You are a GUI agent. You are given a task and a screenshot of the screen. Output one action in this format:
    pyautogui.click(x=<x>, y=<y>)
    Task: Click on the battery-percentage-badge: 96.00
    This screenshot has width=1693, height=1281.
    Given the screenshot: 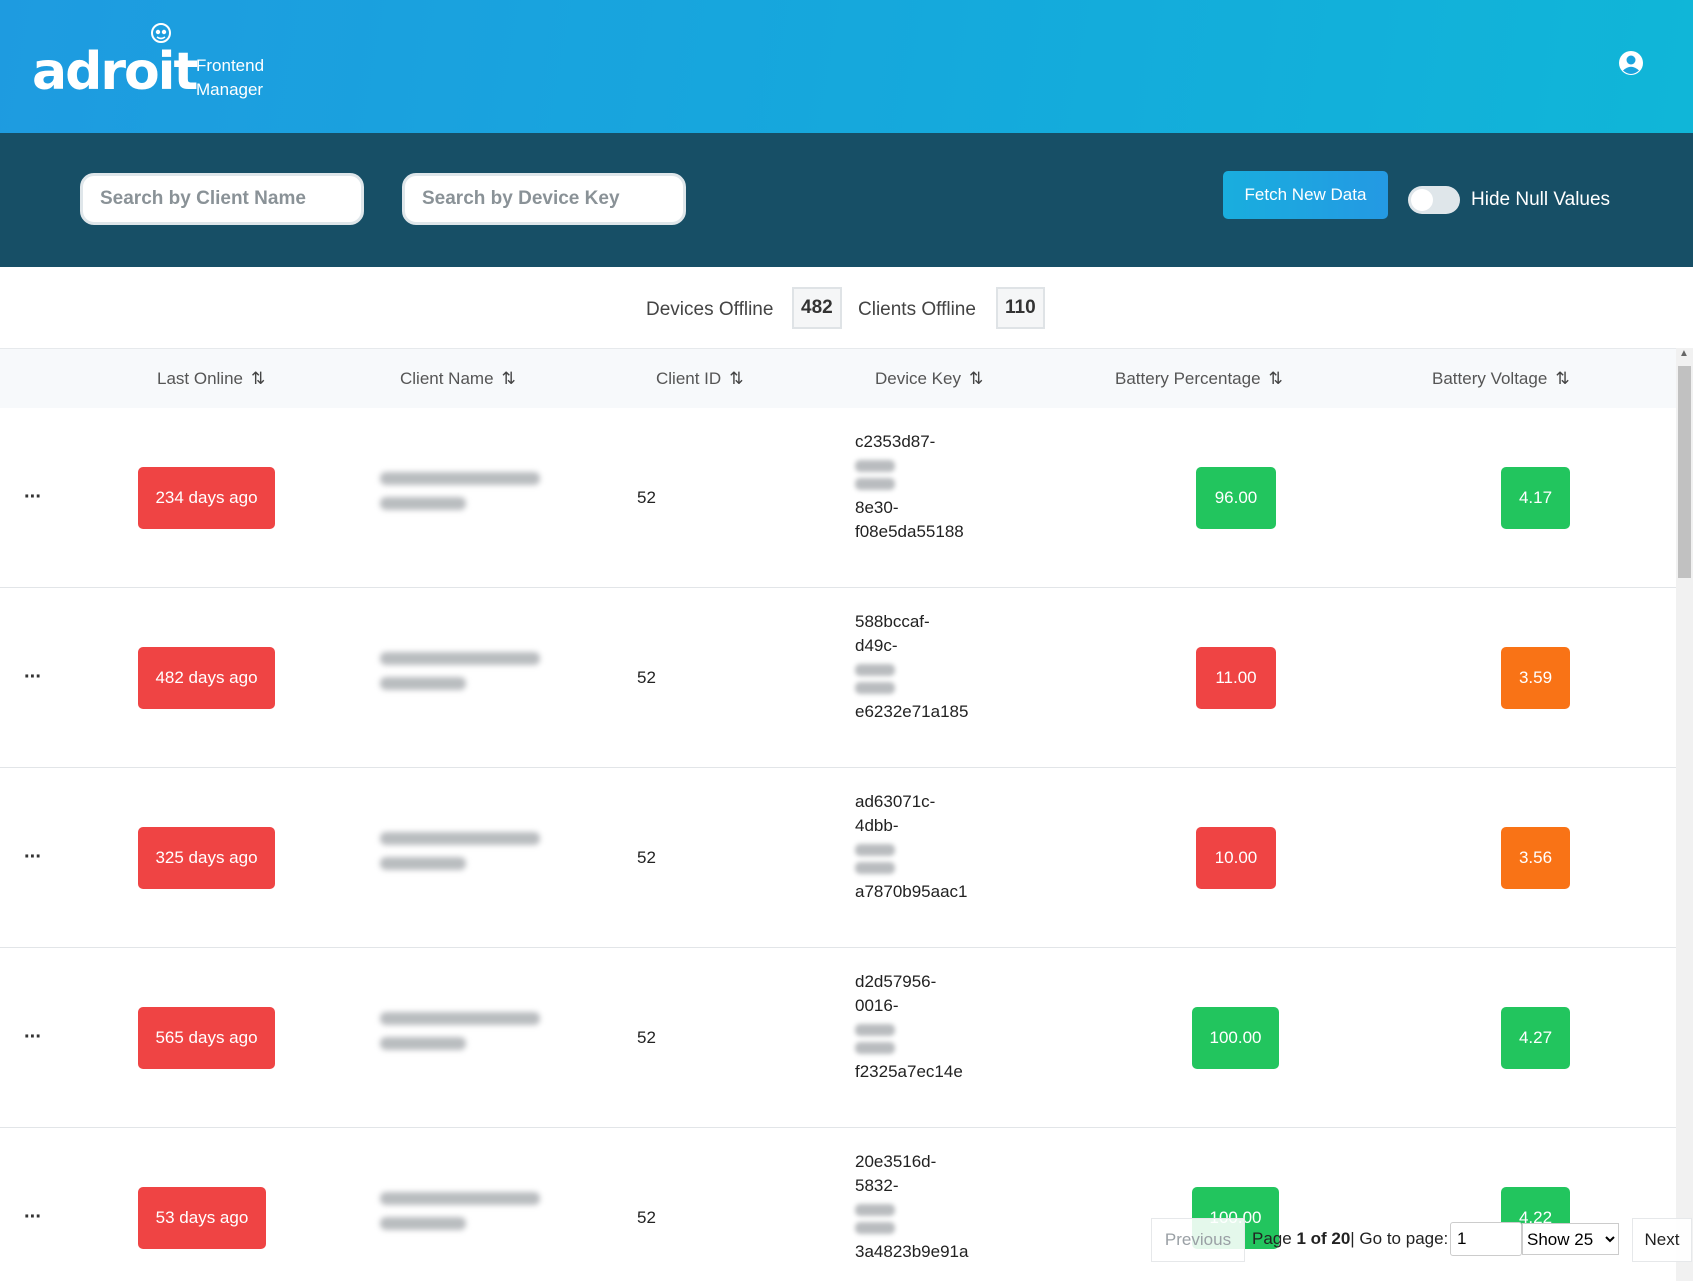 What is the action you would take?
    pyautogui.click(x=1236, y=498)
    